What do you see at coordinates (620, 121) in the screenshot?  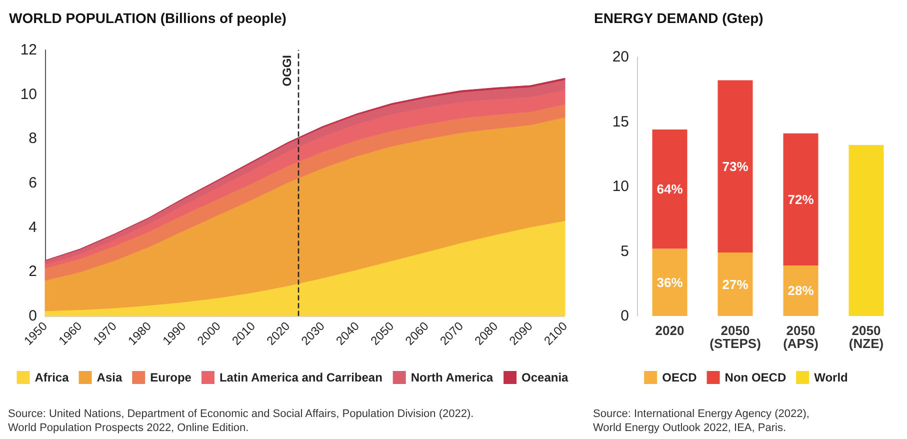 I see `y-tick-label: 15` at bounding box center [620, 121].